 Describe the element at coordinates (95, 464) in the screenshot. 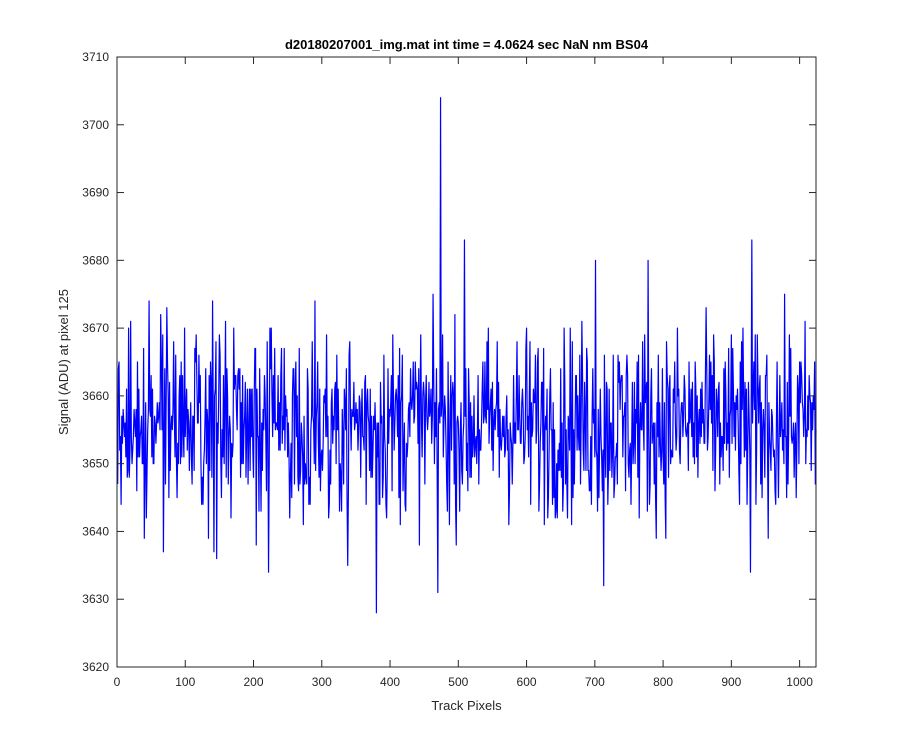

I see `y-tick-label: 3650` at that location.